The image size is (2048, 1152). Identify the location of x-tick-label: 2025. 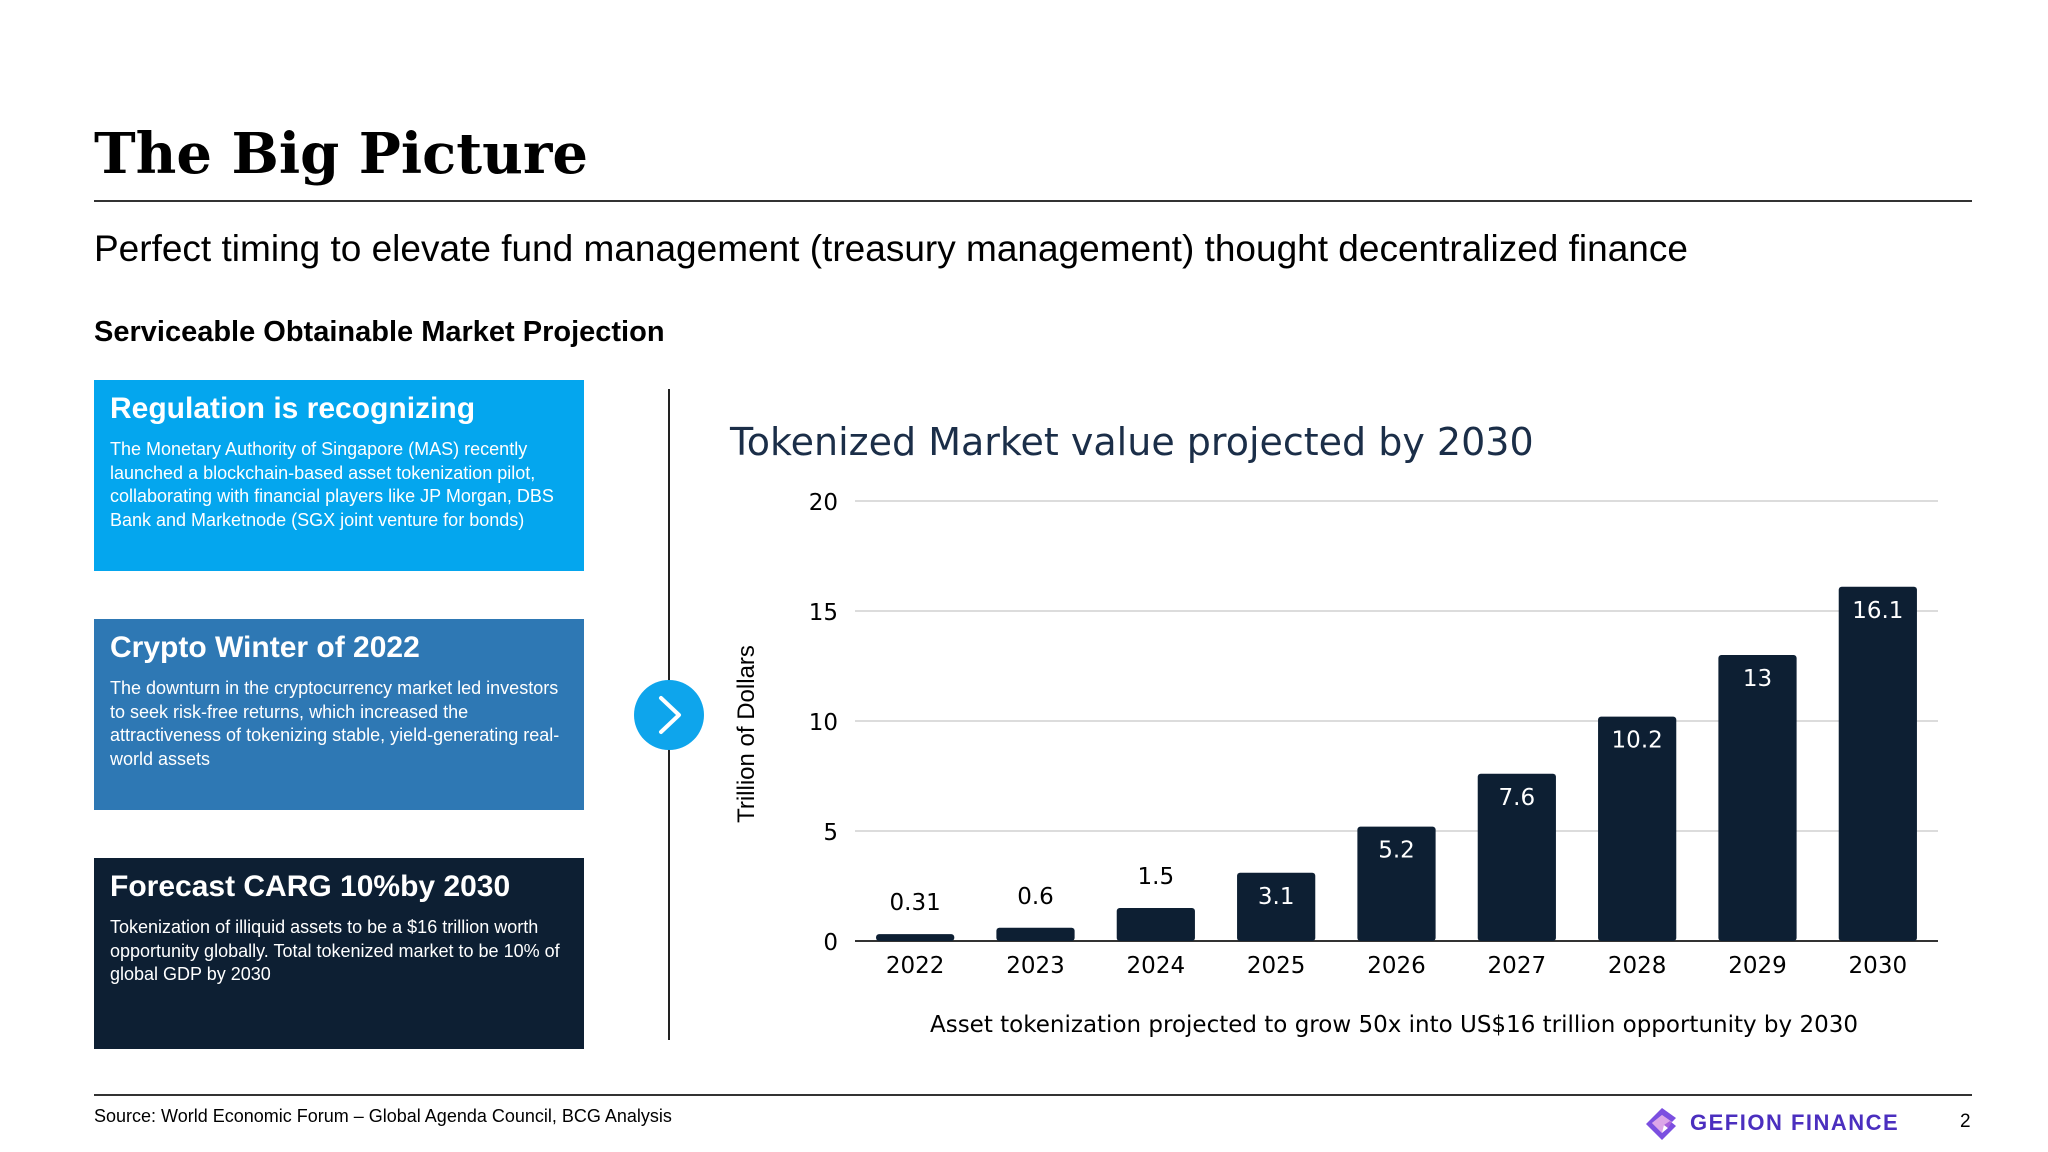
(1276, 966).